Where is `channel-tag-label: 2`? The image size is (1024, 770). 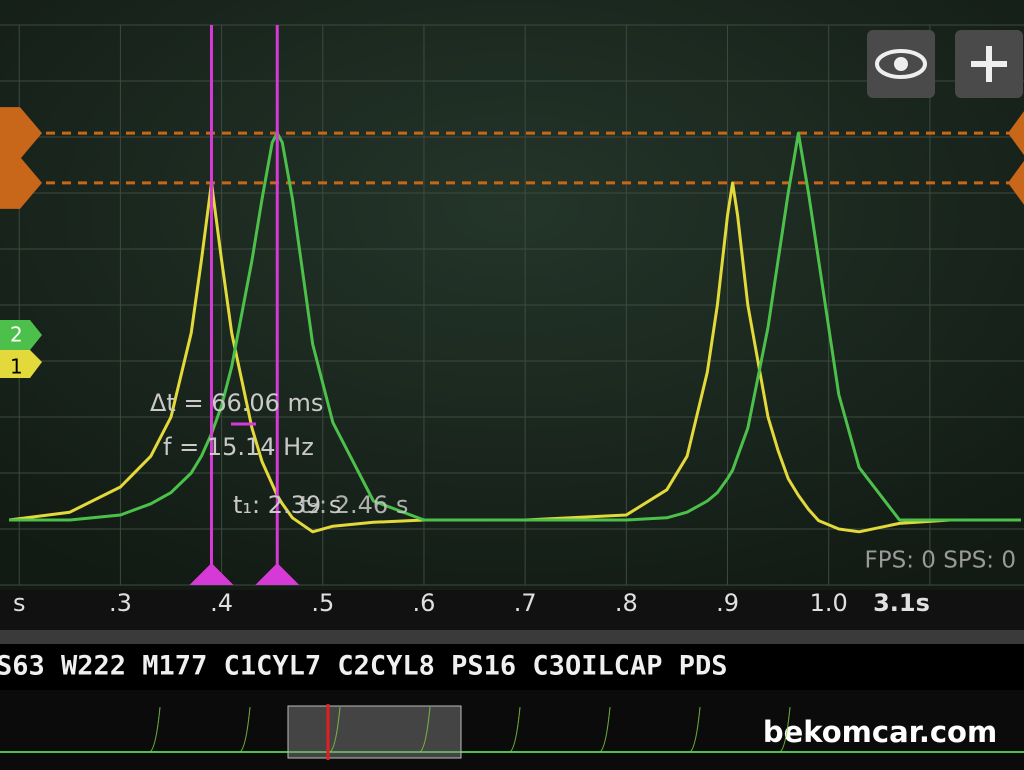 channel-tag-label: 2 is located at coordinates (16, 335).